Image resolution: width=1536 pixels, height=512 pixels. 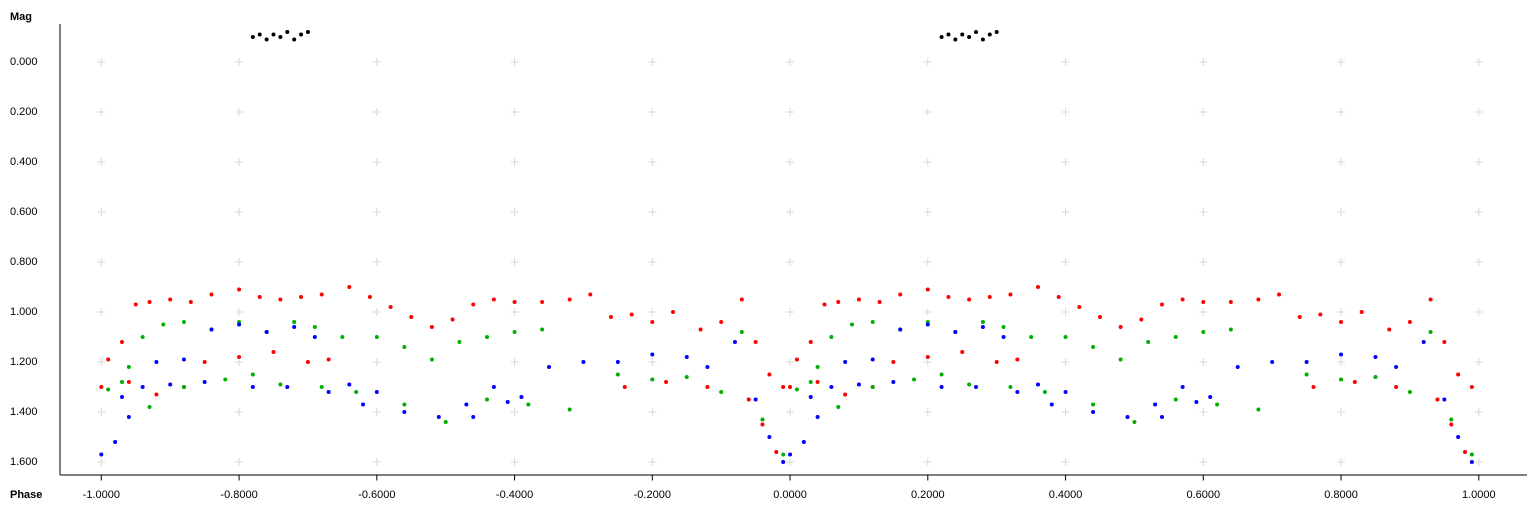 I want to click on x-tick-label: 1.0000, so click(x=1479, y=495).